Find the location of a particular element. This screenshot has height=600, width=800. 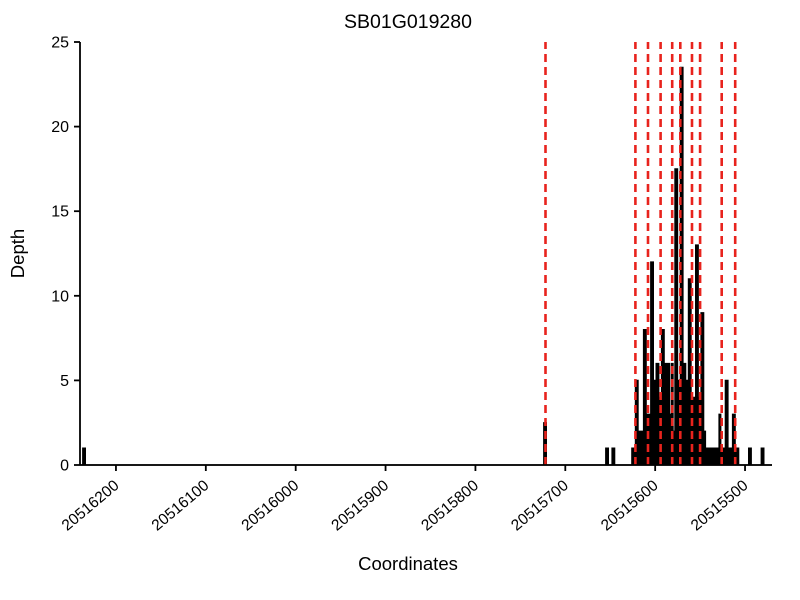

x-tick-label: 20516100 is located at coordinates (181, 506).